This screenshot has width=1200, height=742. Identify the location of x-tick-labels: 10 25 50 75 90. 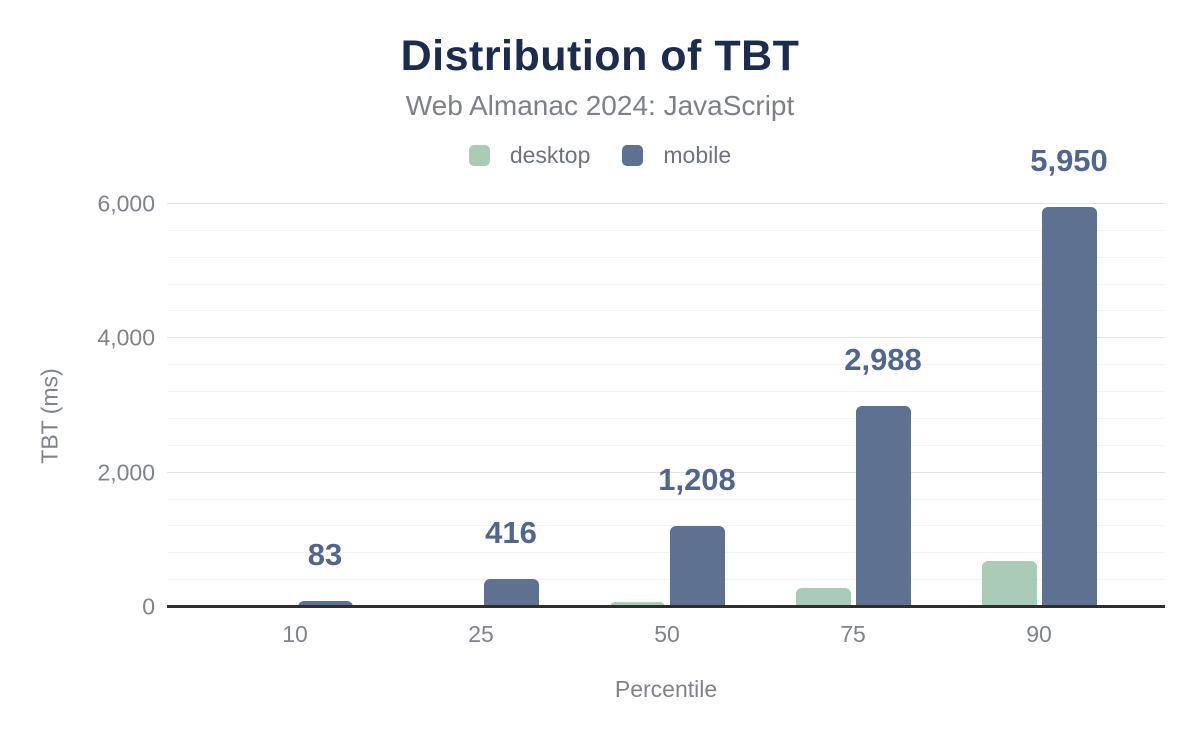
(666, 636).